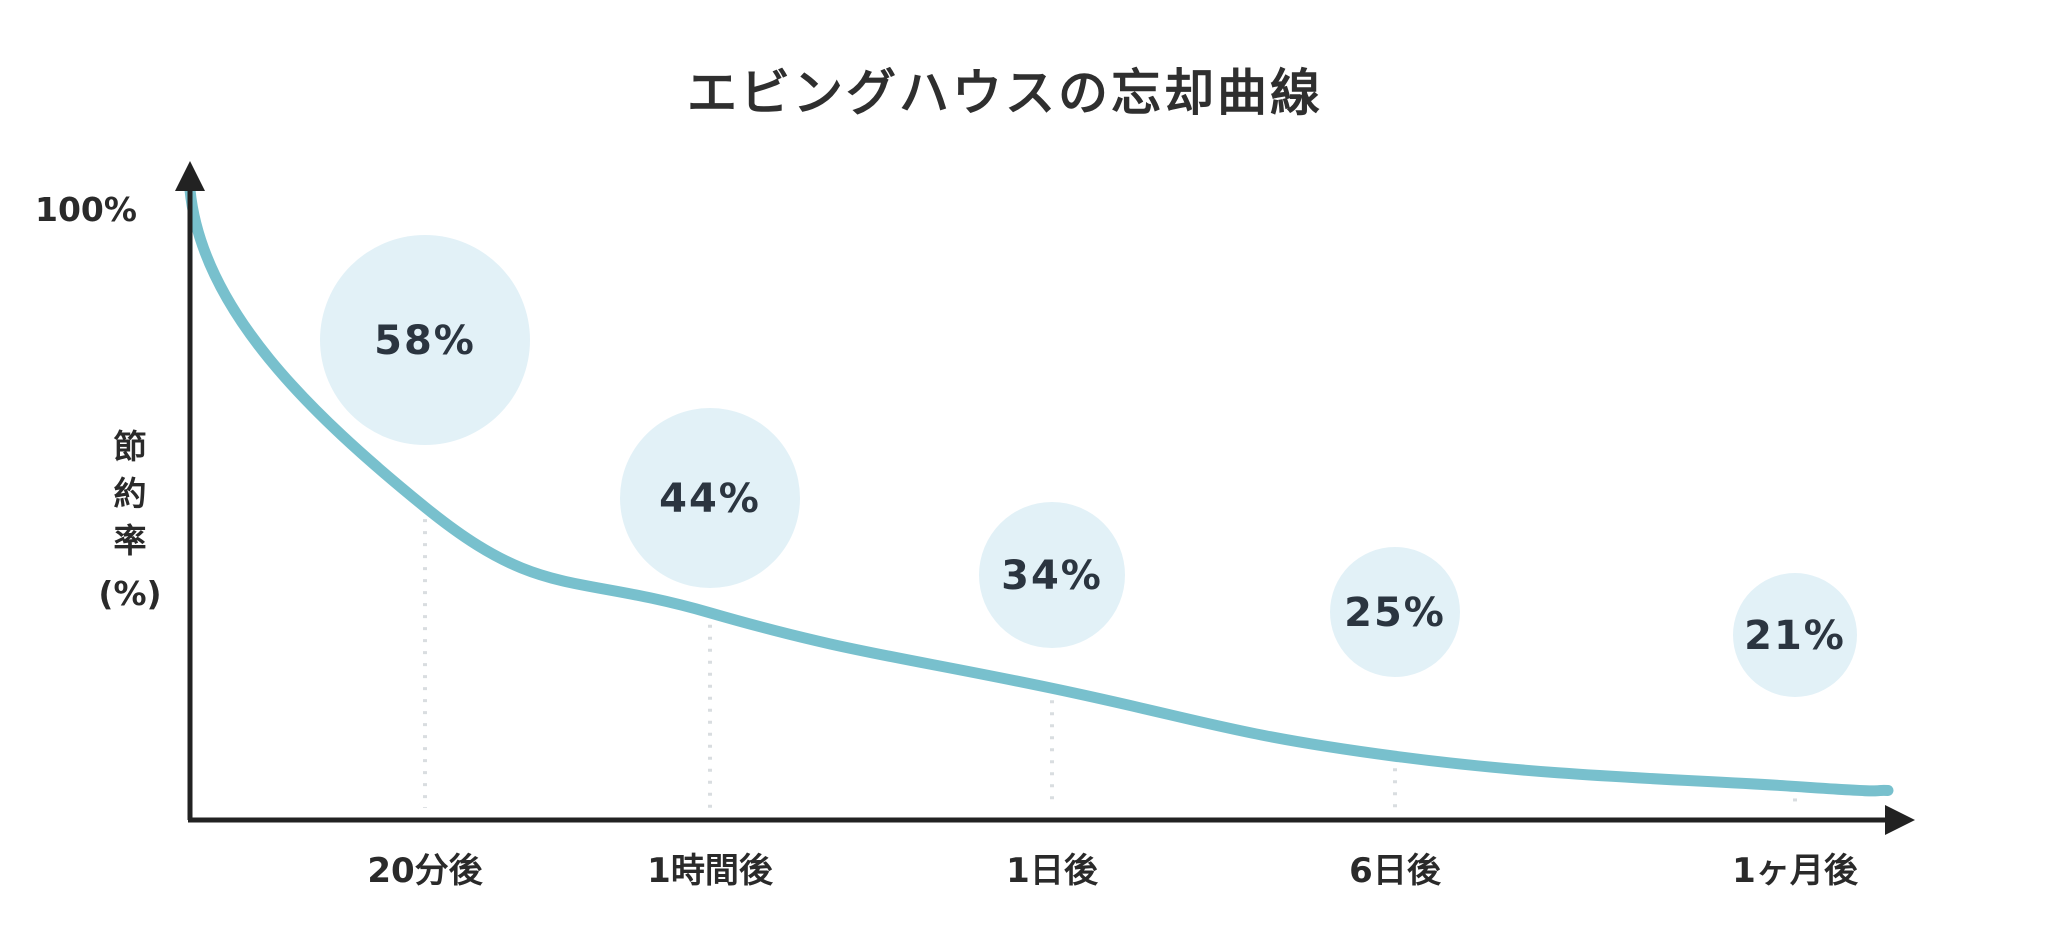 The height and width of the screenshot is (932, 2045). What do you see at coordinates (1005, 93) in the screenshot?
I see `chart-title: エビングハウスの忘却曲線` at bounding box center [1005, 93].